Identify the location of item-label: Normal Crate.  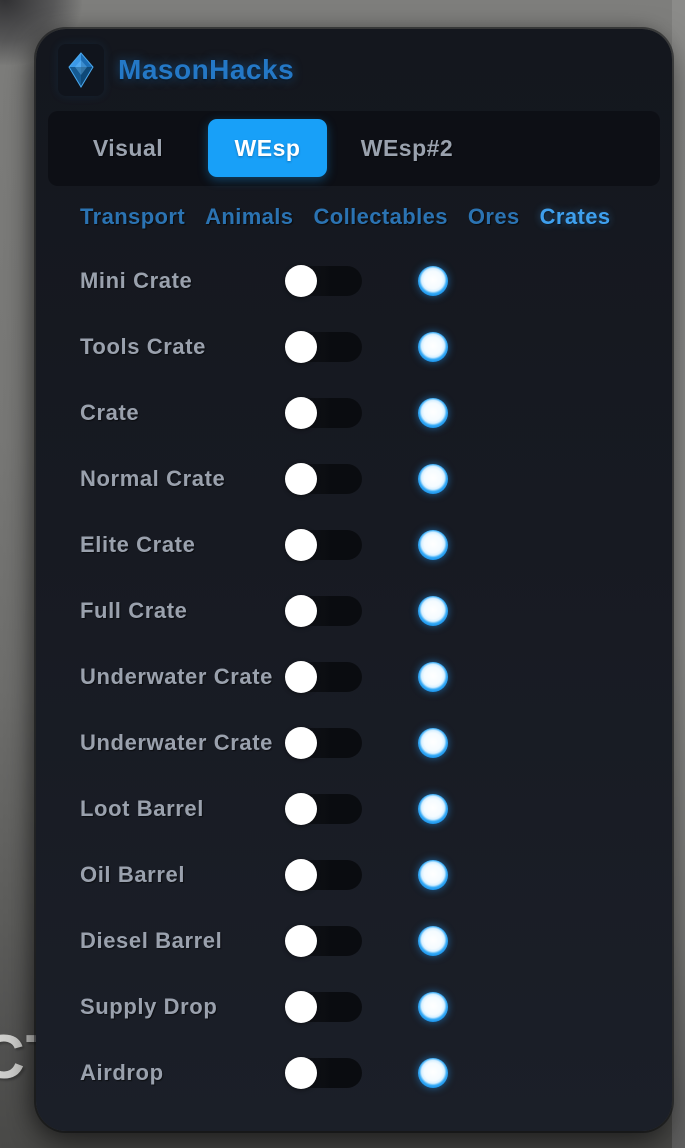
(153, 478).